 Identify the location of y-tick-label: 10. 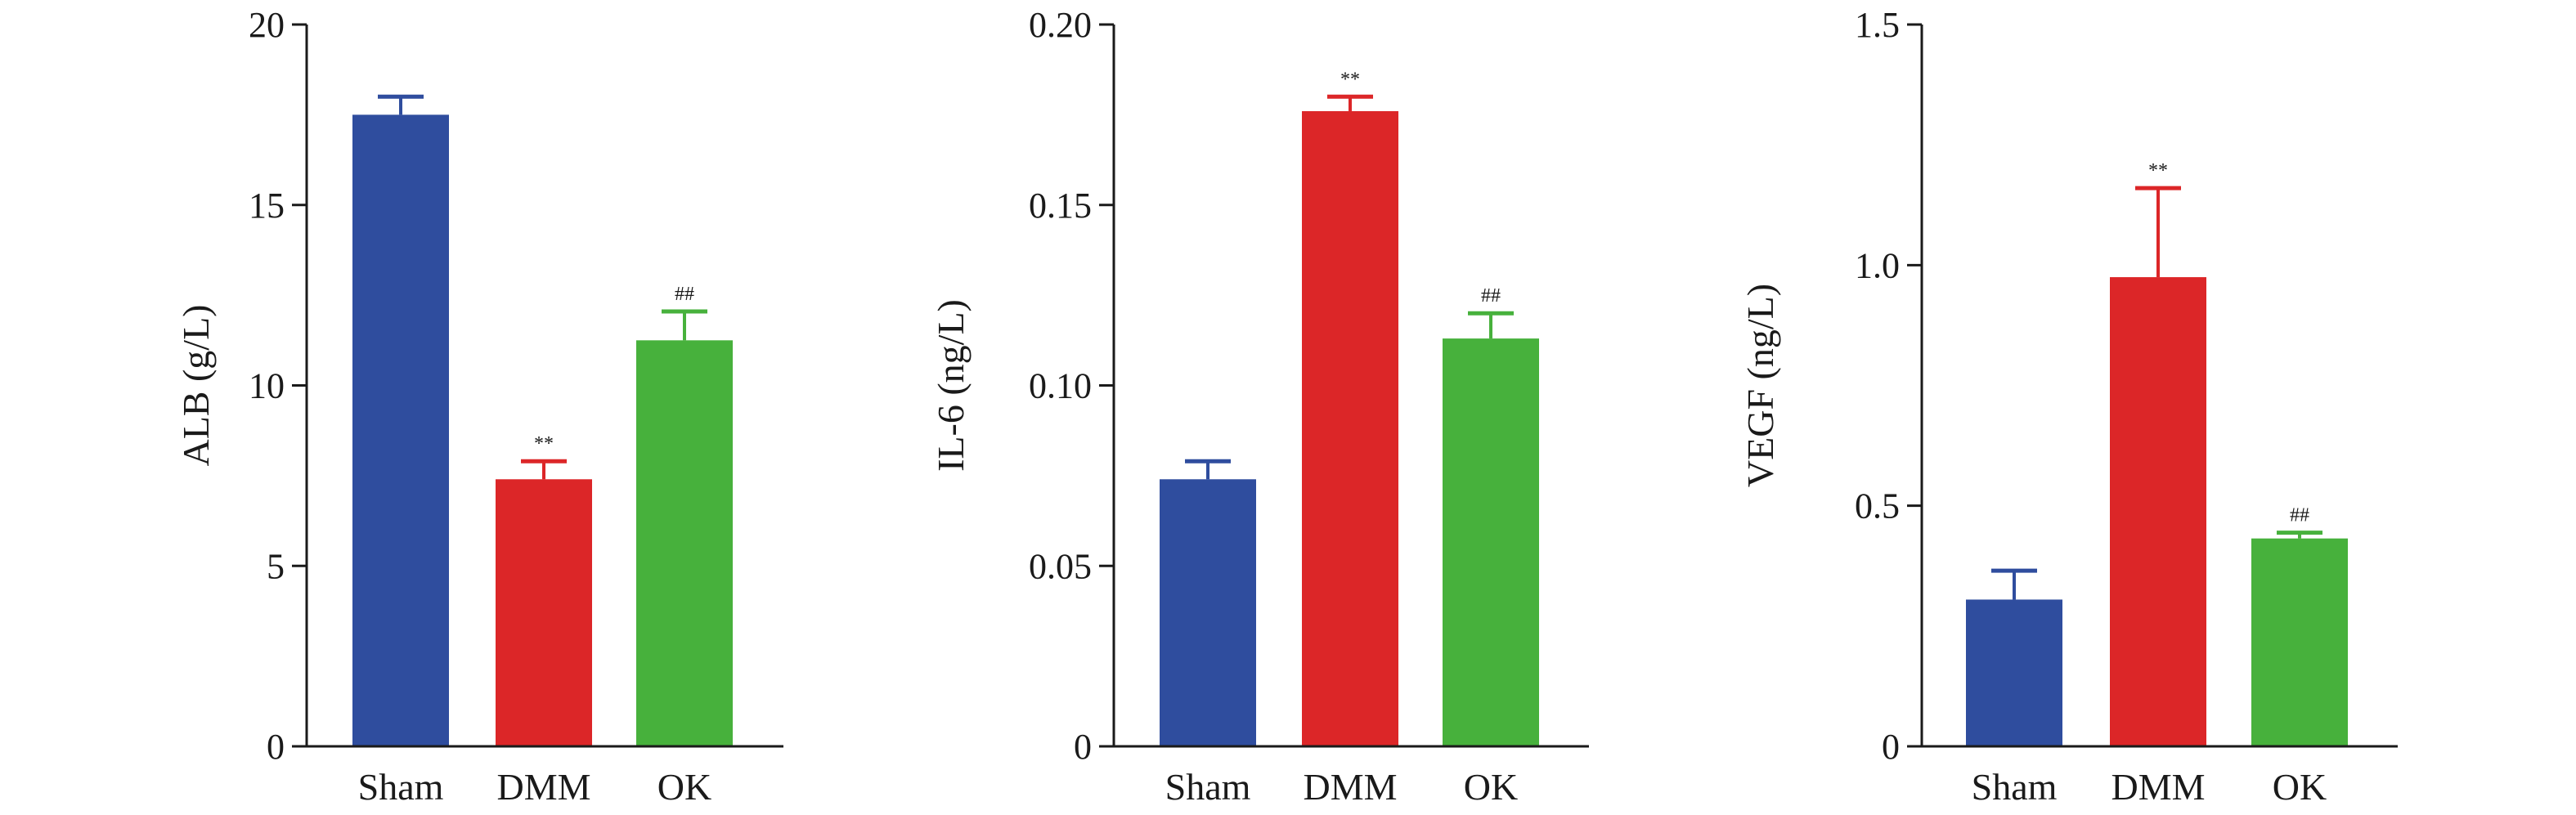
(267, 386).